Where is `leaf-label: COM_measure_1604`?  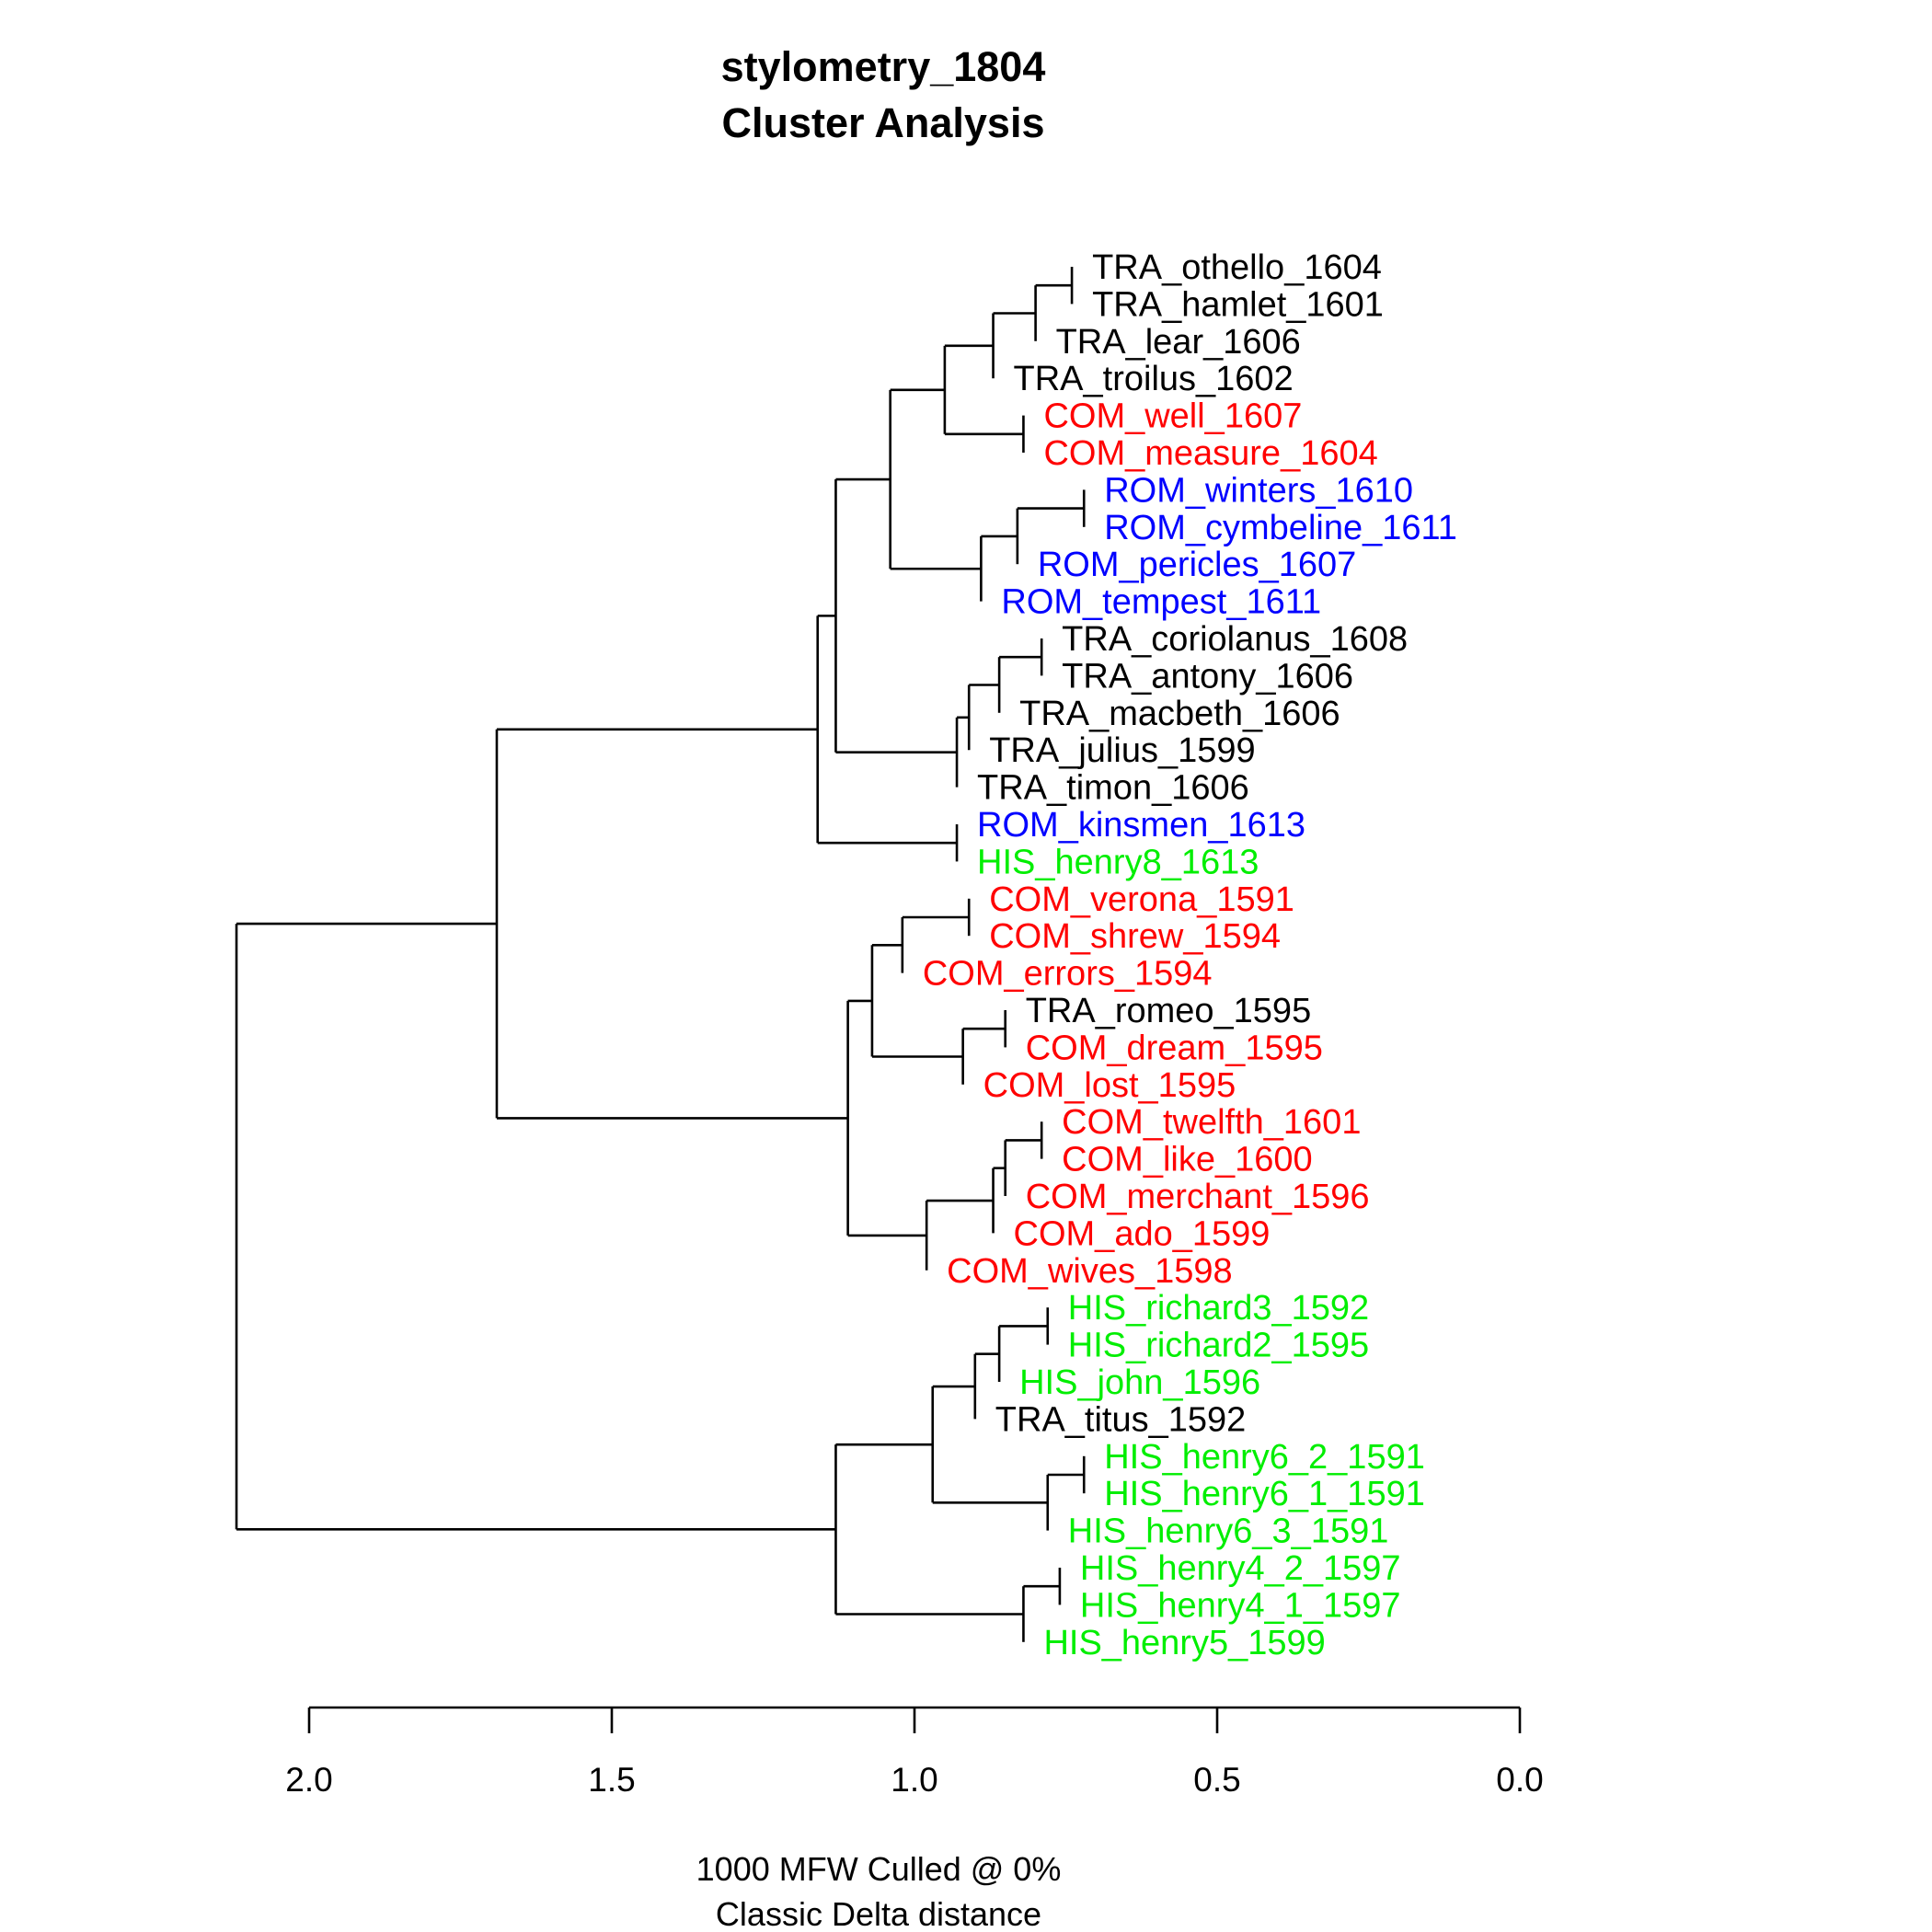
leaf-label: COM_measure_1604 is located at coordinates (1210, 453).